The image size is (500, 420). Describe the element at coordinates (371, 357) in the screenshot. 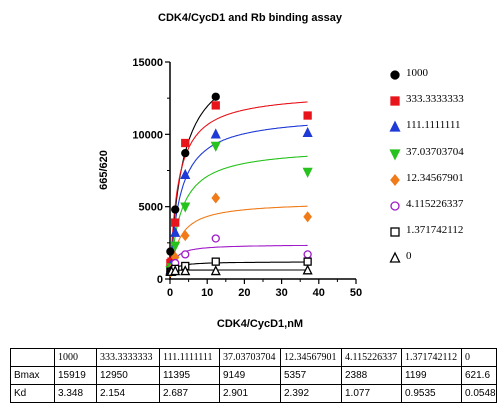

I see `table-header-cell: 4.115226337` at that location.